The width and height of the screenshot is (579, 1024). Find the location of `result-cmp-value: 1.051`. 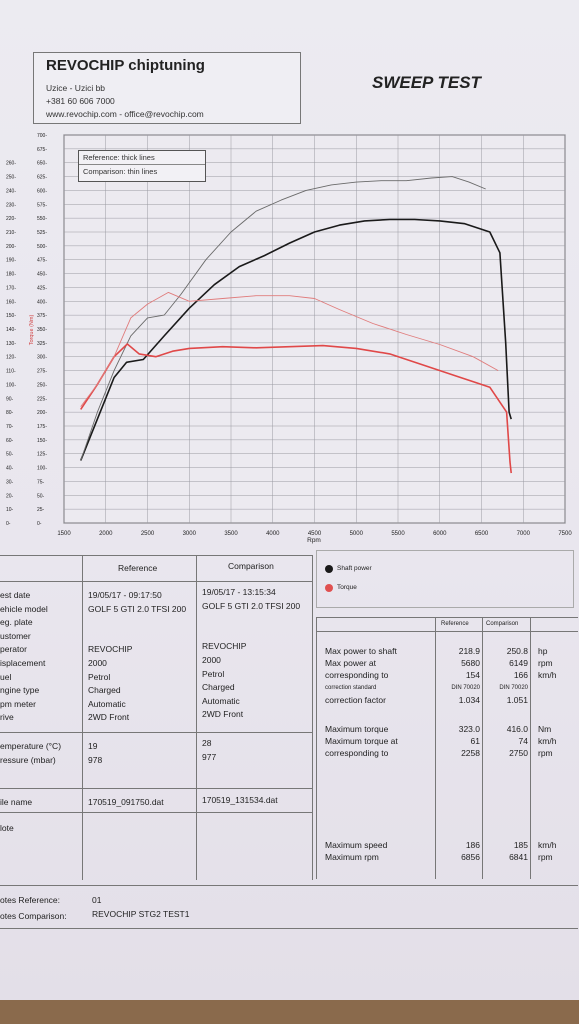

result-cmp-value: 1.051 is located at coordinates (517, 699).